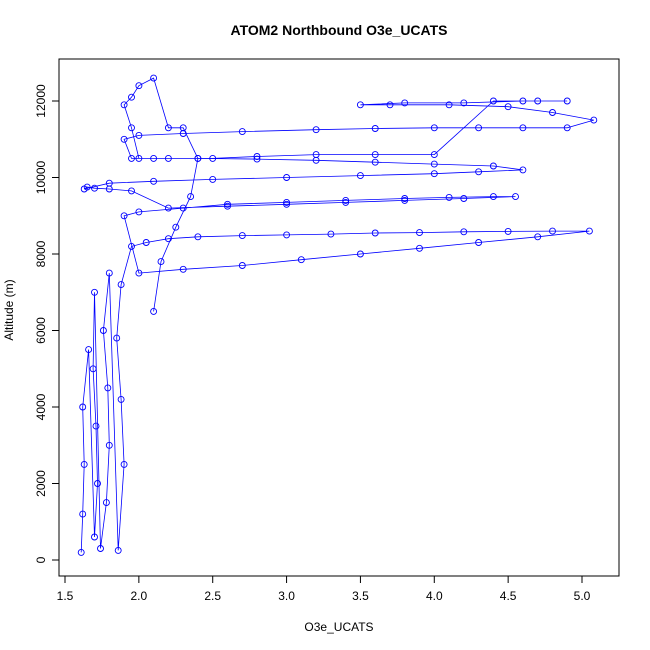 Image resolution: width=650 pixels, height=650 pixels. Describe the element at coordinates (41, 483) in the screenshot. I see `y-tick-label: 2000` at that location.